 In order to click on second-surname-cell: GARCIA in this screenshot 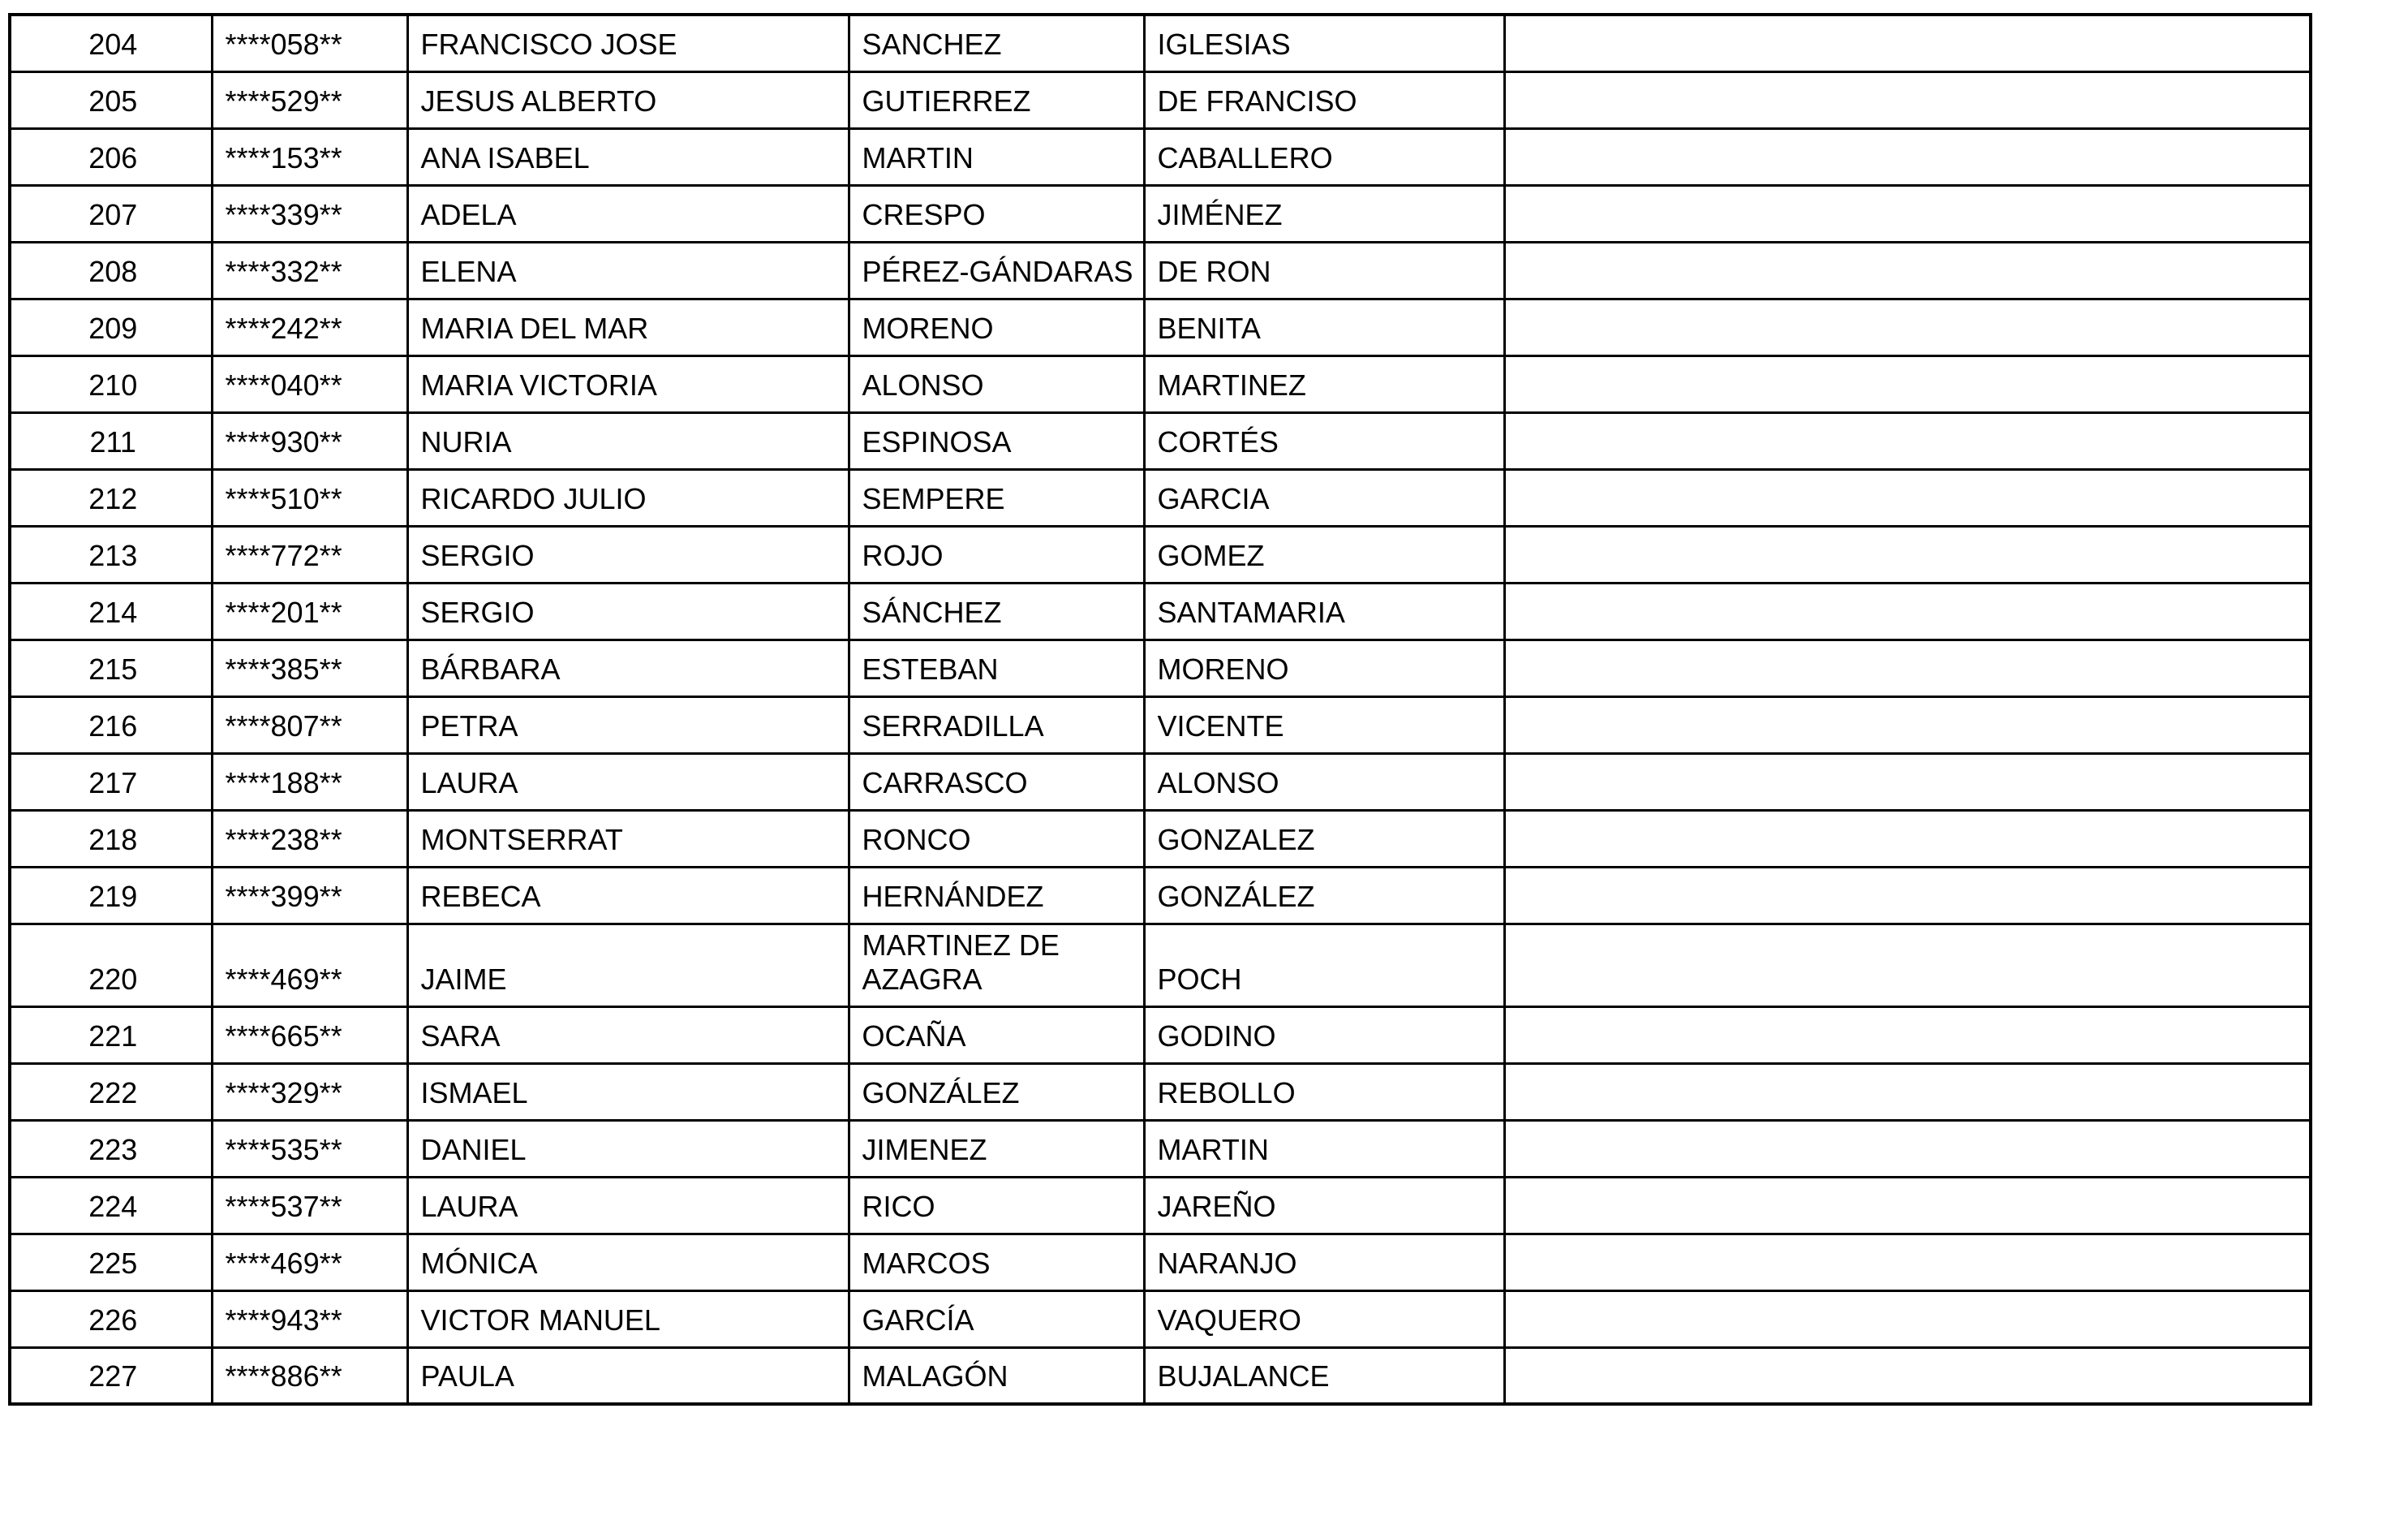, I will do `click(1324, 497)`.